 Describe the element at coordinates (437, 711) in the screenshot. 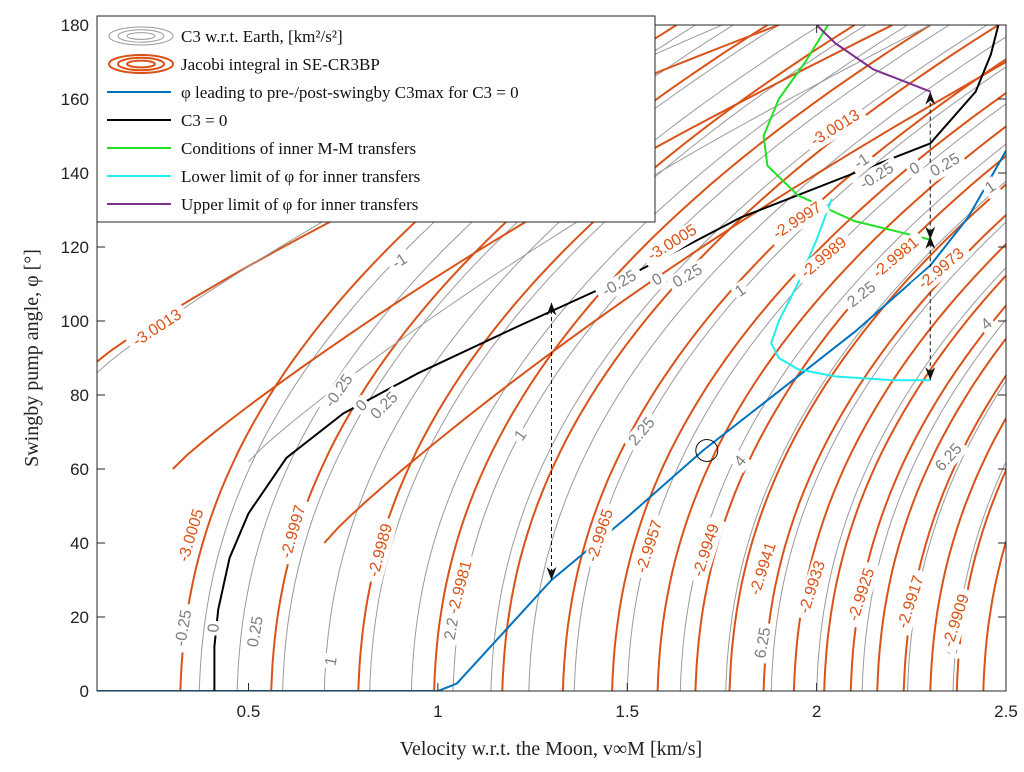

I see `x-tick-label: 1` at that location.